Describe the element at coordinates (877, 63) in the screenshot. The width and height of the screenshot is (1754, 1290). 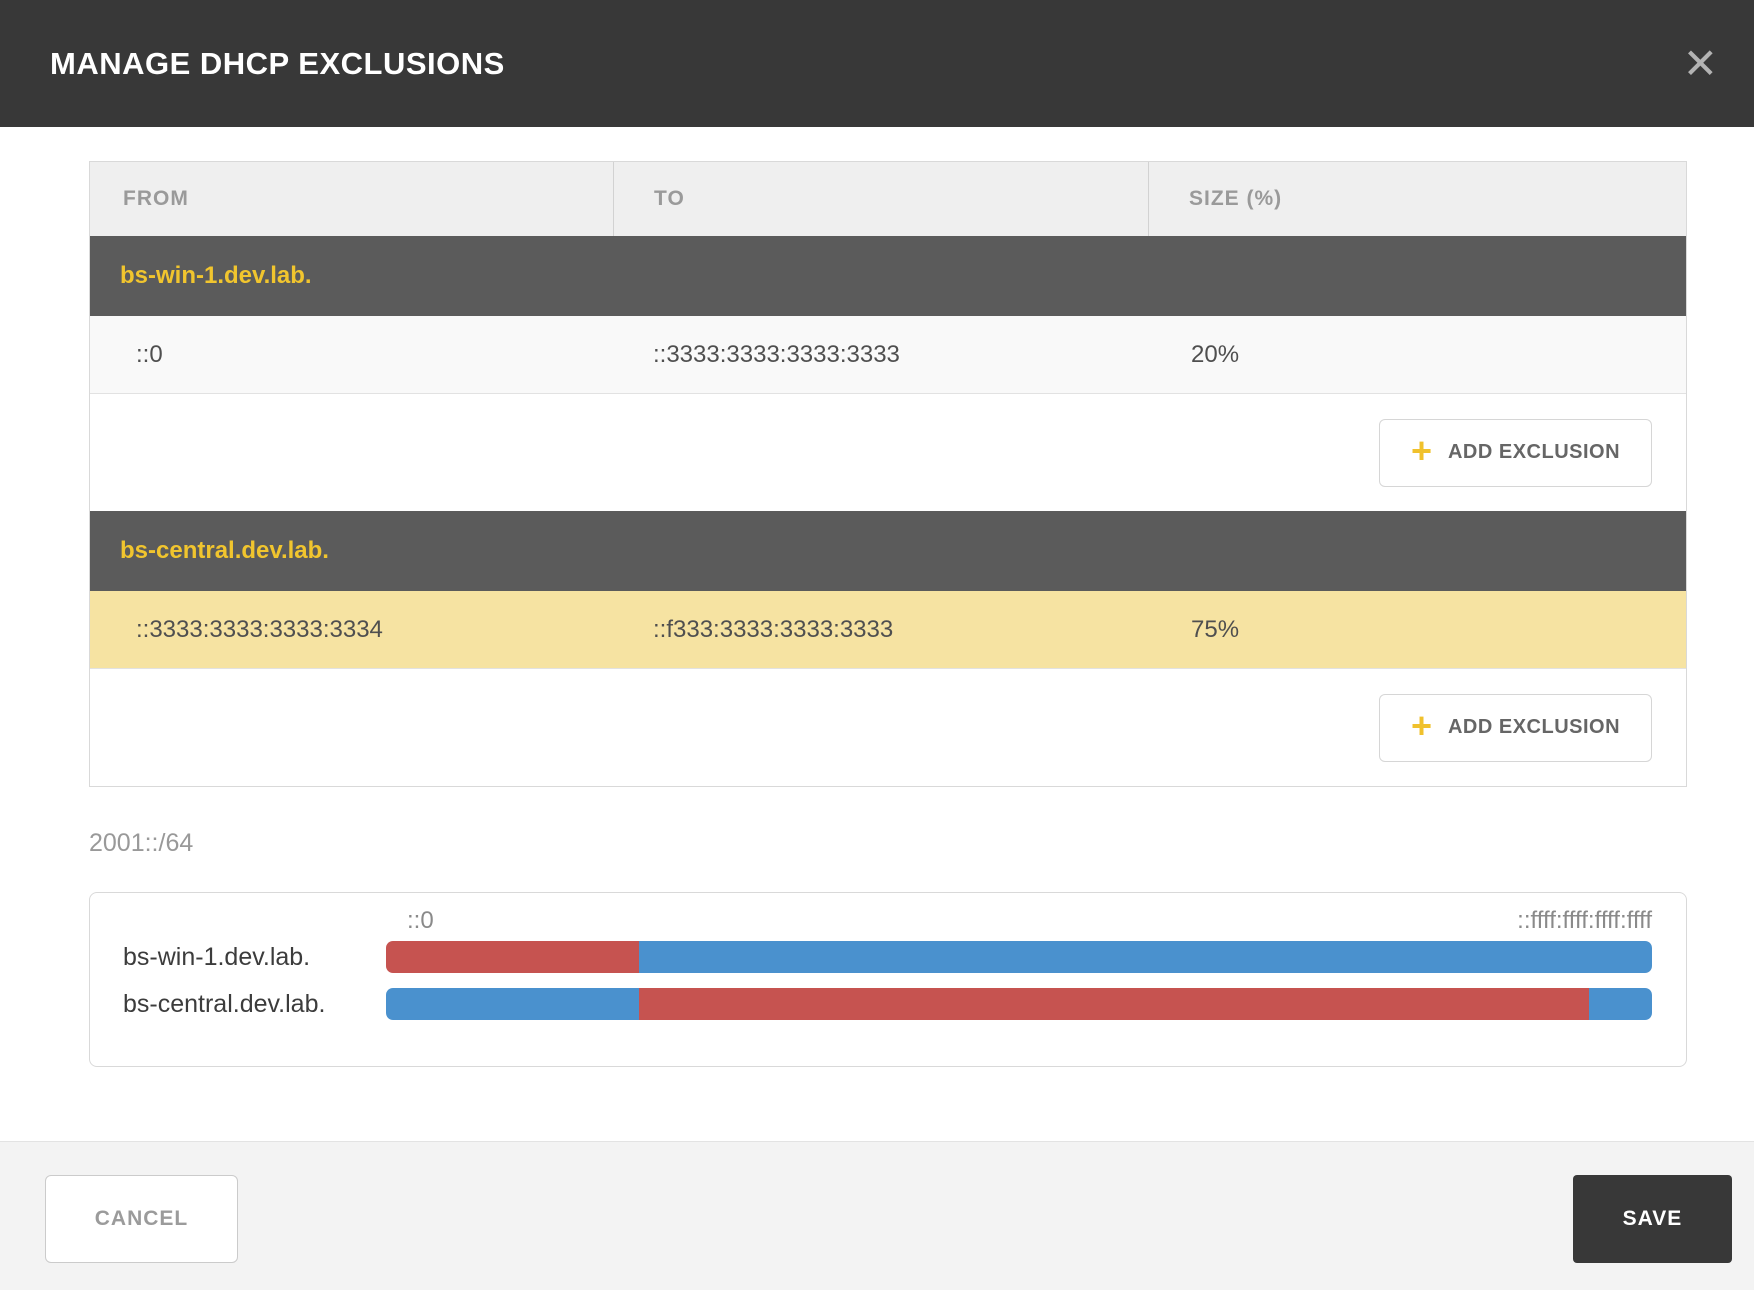
I see `dialog-header: MANAGE DHCP EXCLUSIONS ✕` at that location.